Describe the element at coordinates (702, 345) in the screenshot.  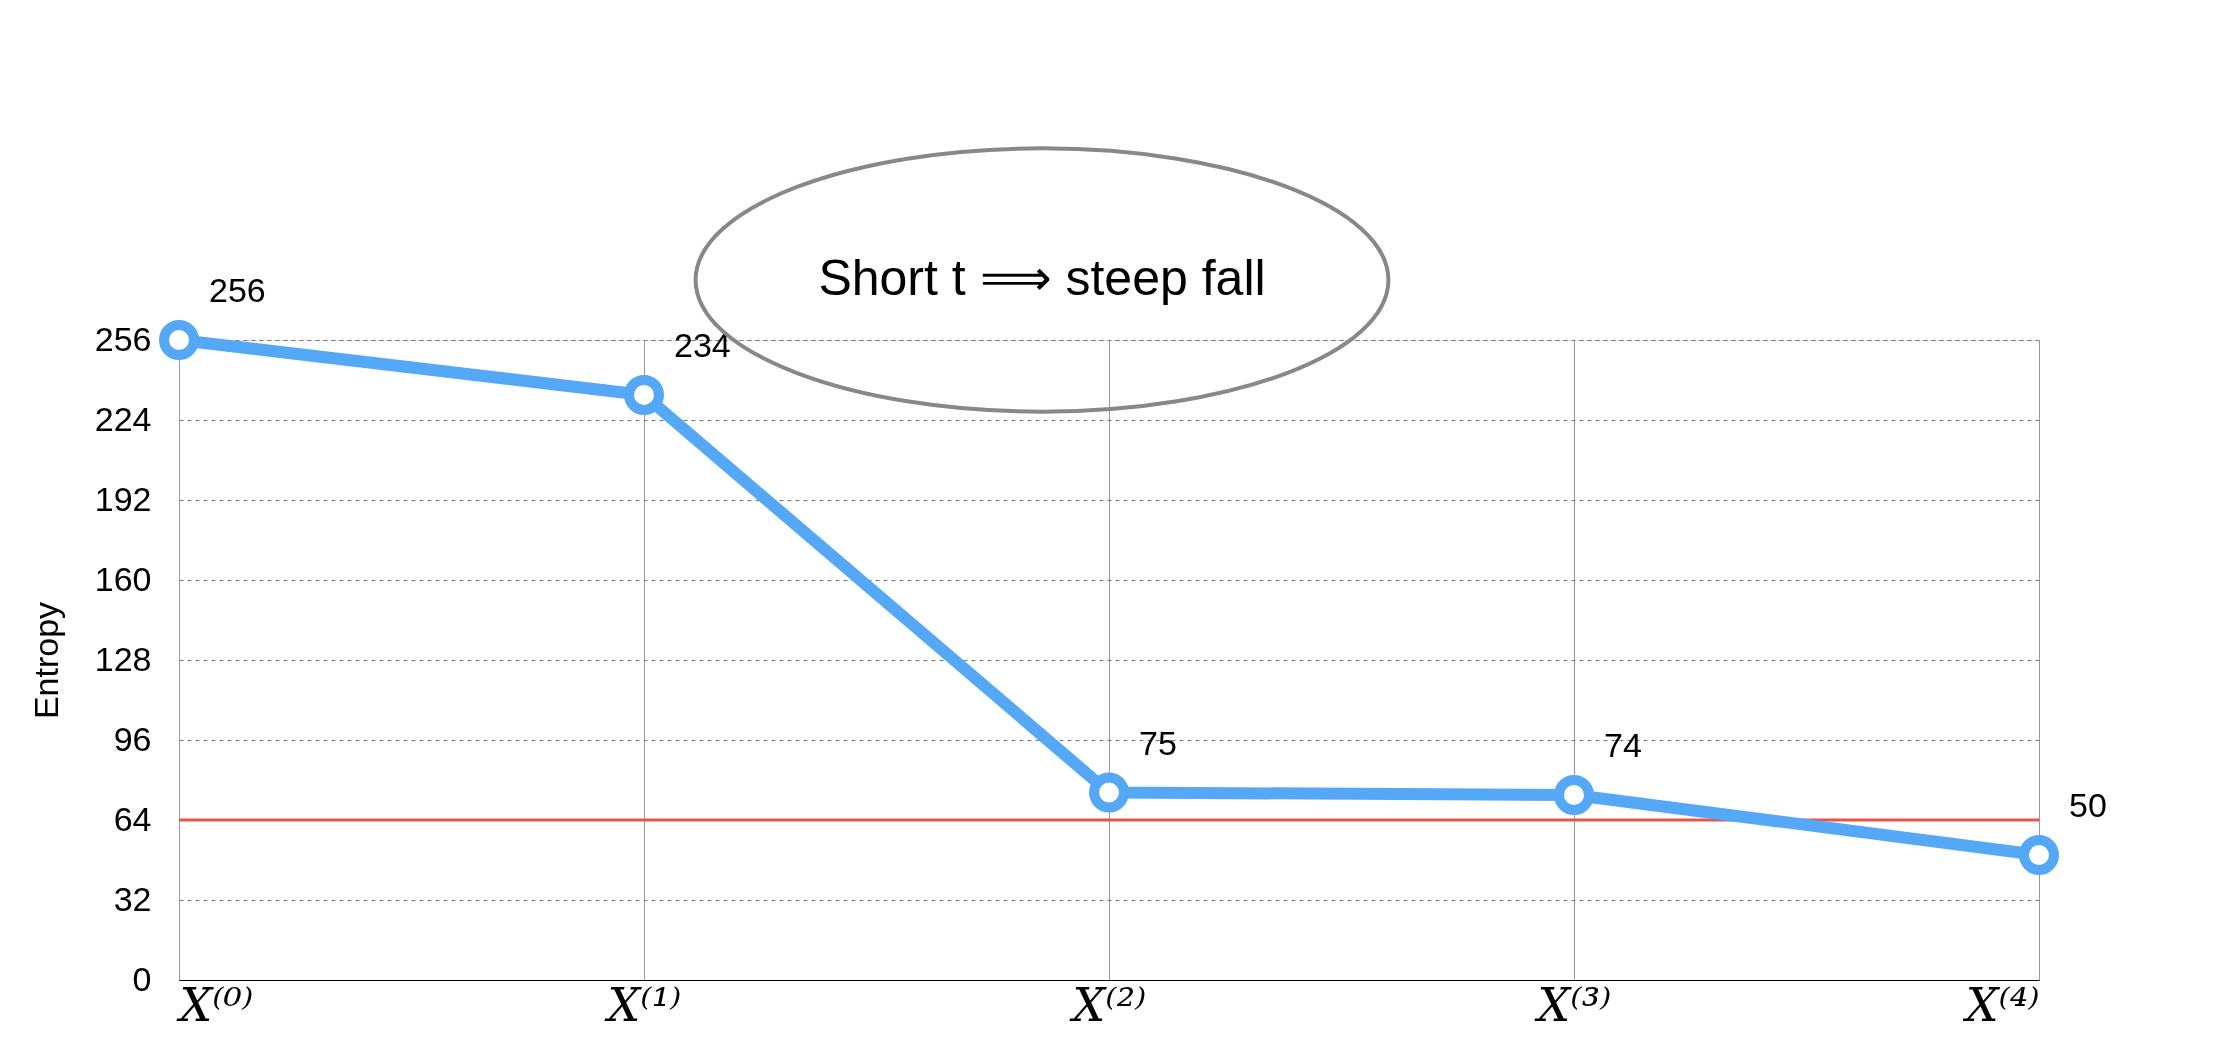
I see `data-label: 234` at that location.